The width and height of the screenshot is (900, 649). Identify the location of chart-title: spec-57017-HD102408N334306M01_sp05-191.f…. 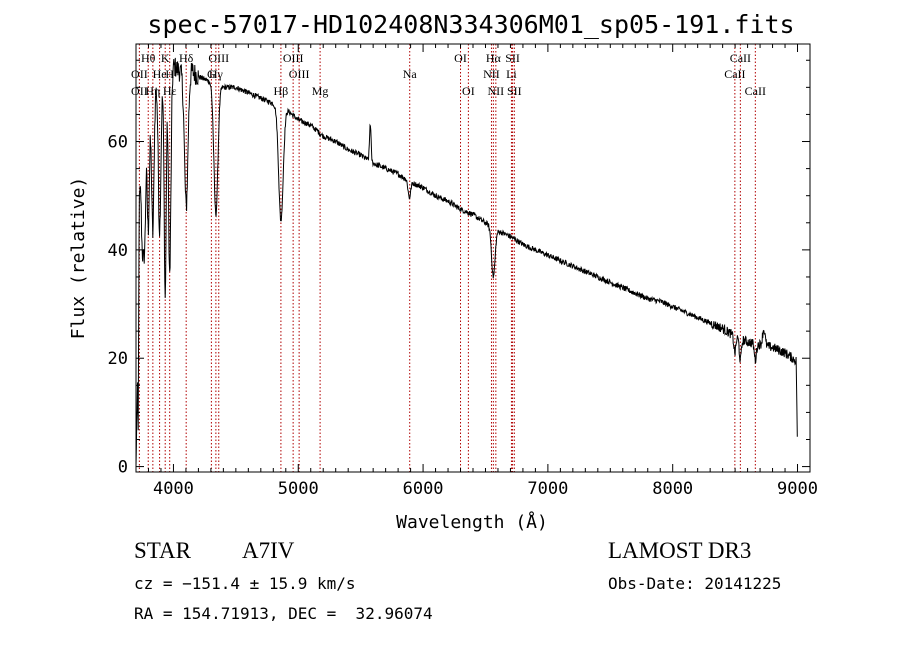
(470, 24).